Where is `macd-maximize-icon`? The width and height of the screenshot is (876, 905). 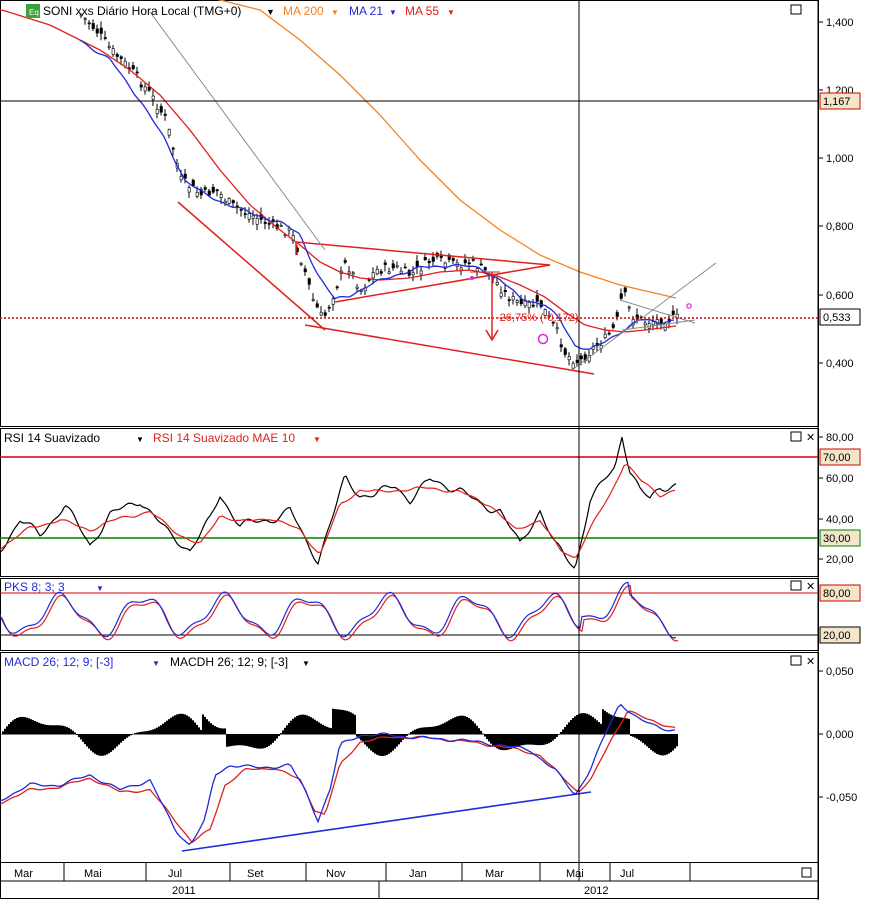
macd-maximize-icon is located at coordinates (796, 660).